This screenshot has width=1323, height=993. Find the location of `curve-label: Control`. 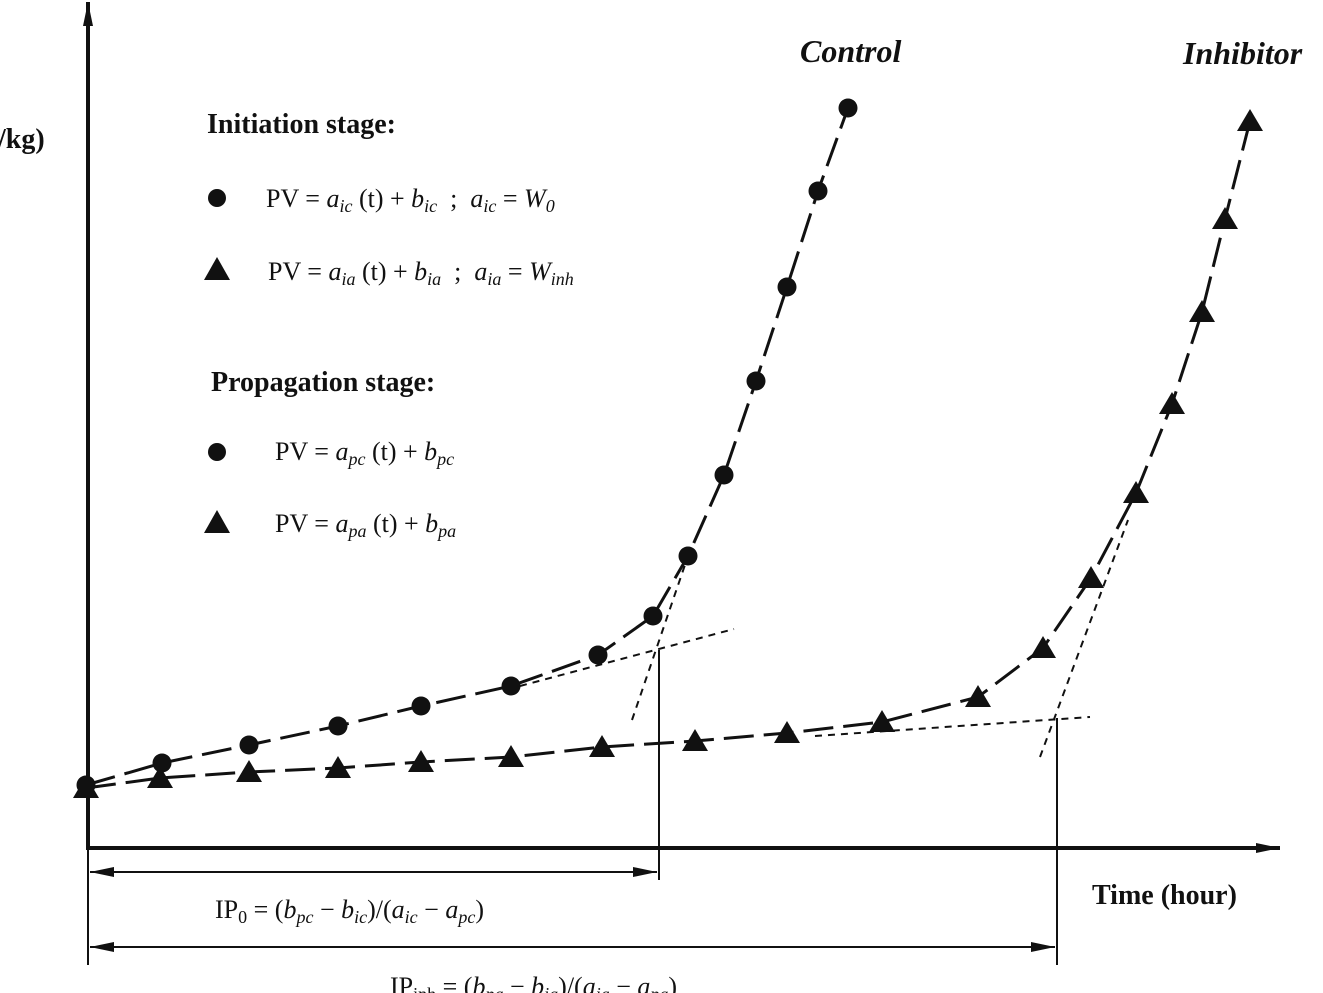

curve-label: Control is located at coordinates (850, 51).